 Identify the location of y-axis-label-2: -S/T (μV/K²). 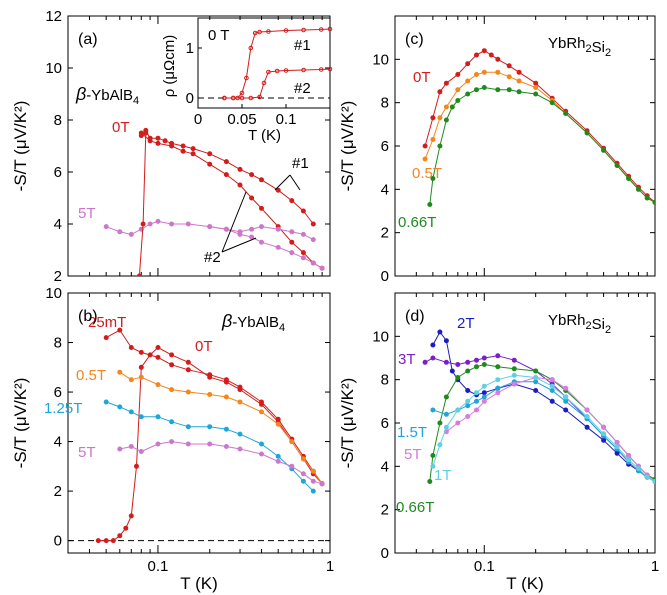
(347, 146).